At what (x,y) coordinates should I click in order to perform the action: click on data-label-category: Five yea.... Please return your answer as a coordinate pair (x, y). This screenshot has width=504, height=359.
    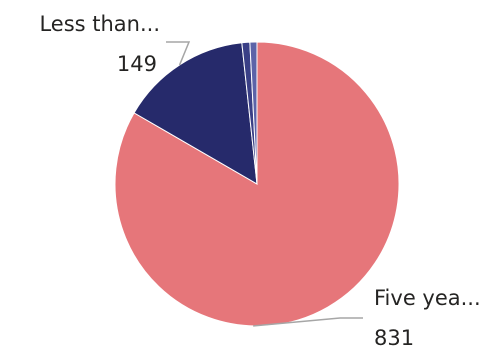
    Looking at the image, I should click on (427, 298).